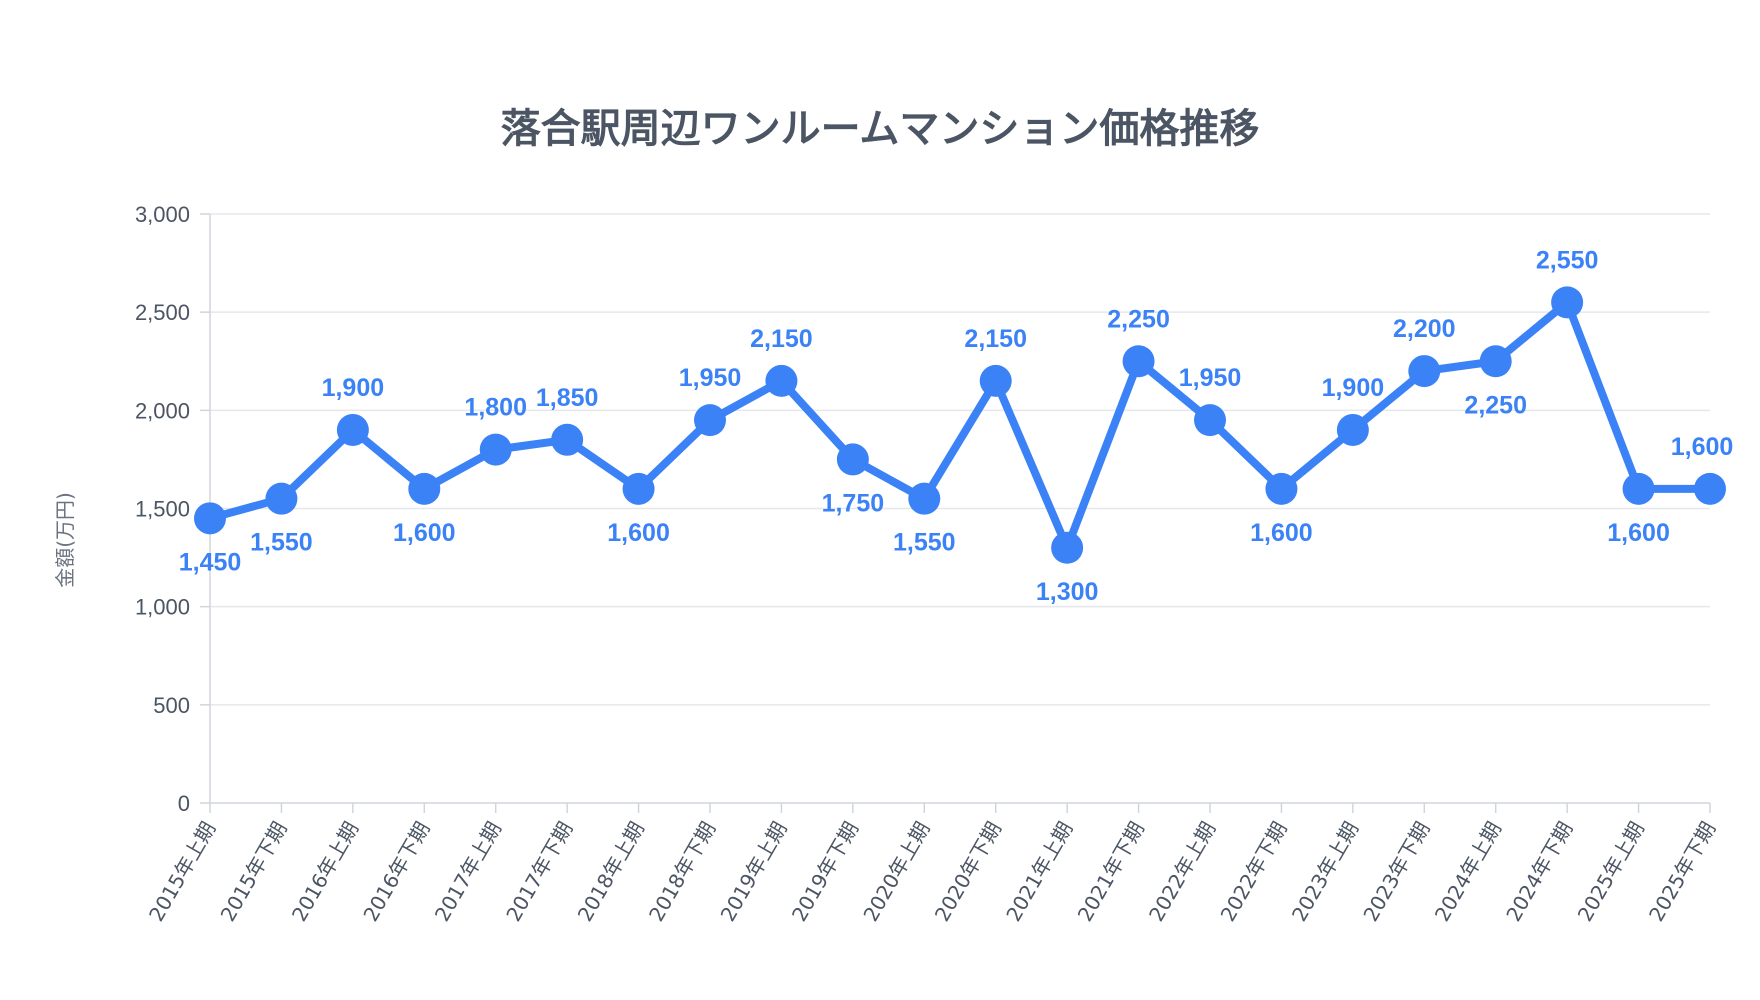 This screenshot has width=1760, height=1000. What do you see at coordinates (682, 872) in the screenshot?
I see `x-tick-label: 2018年下期` at bounding box center [682, 872].